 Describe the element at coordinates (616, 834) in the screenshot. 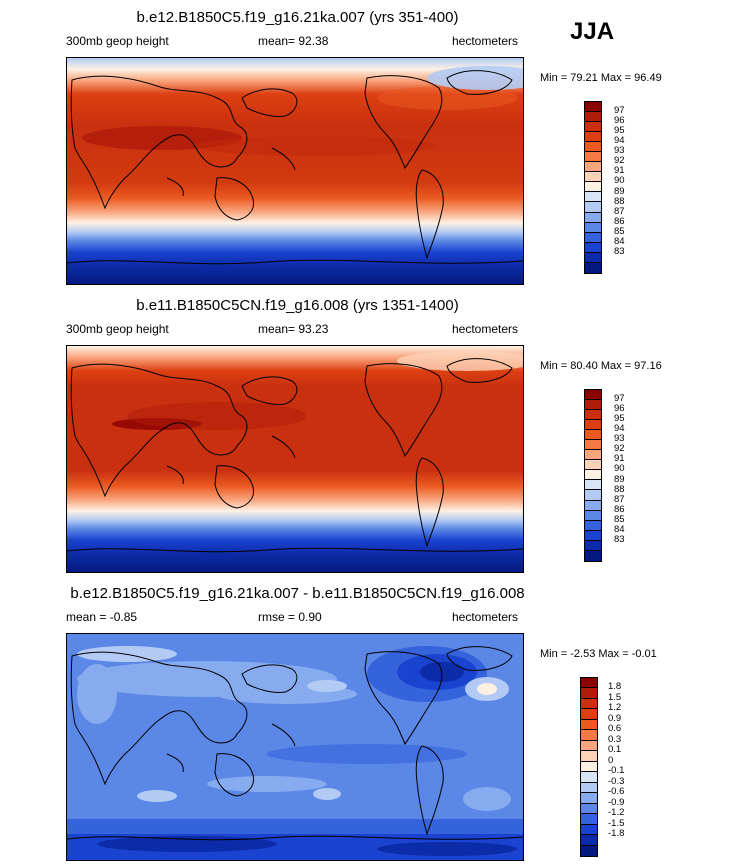

I see `colorbar-tick-label: -1.8` at that location.